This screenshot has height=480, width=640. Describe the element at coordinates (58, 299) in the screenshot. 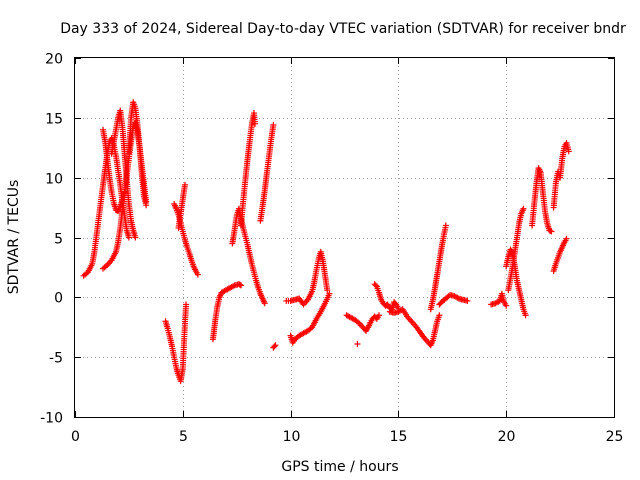

I see `y-tick-label: 0` at that location.